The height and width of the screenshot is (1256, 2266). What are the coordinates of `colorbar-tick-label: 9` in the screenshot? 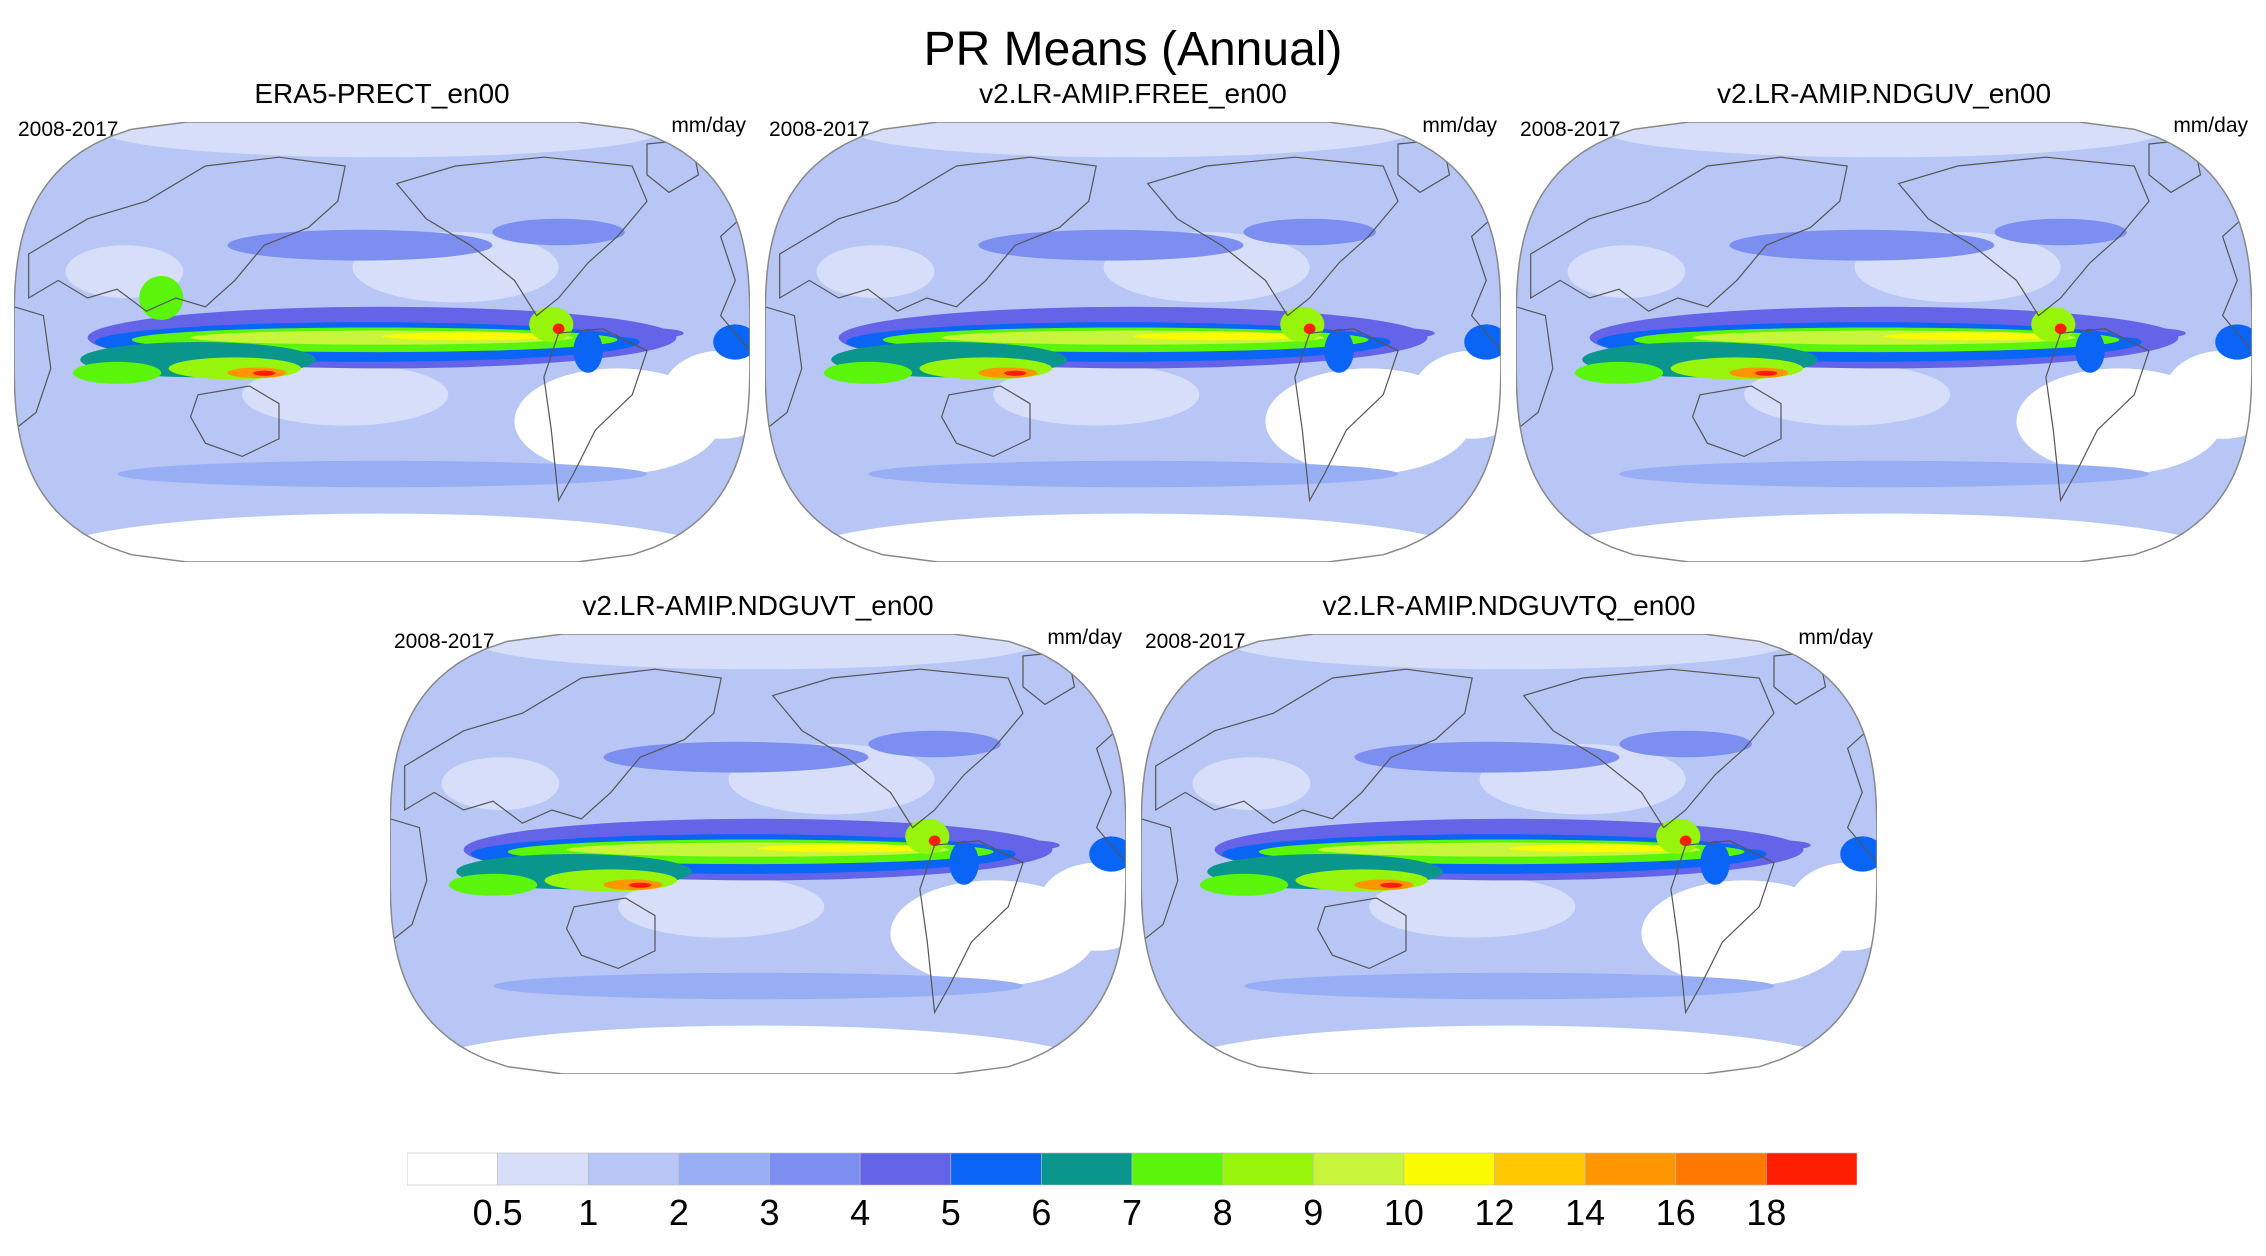 It's located at (1313, 1212).